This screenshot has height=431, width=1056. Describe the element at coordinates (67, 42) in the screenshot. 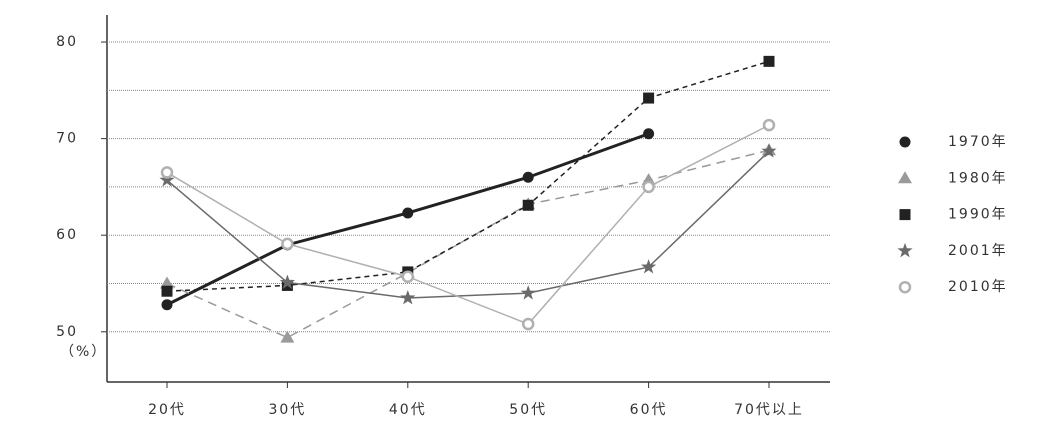

I see `y-tick-label: 80` at that location.